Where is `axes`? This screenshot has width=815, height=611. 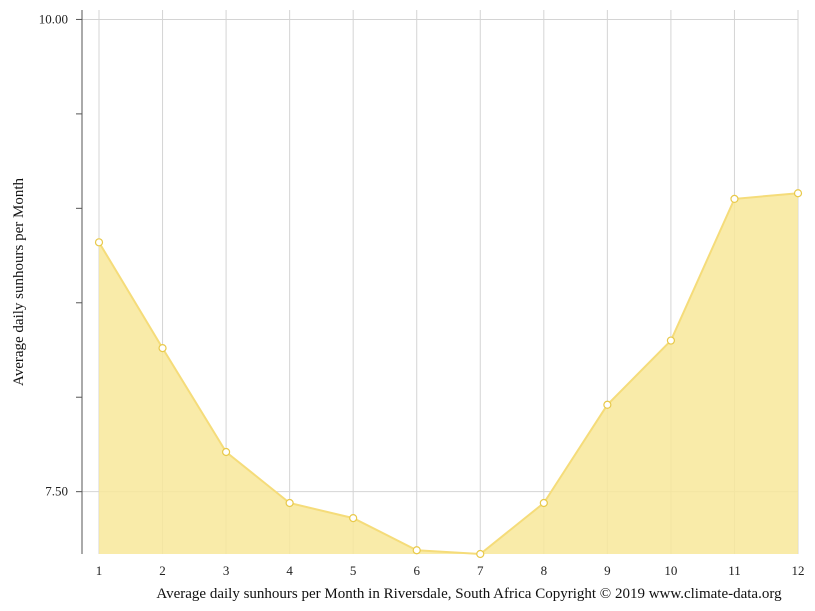 axes is located at coordinates (79, 282).